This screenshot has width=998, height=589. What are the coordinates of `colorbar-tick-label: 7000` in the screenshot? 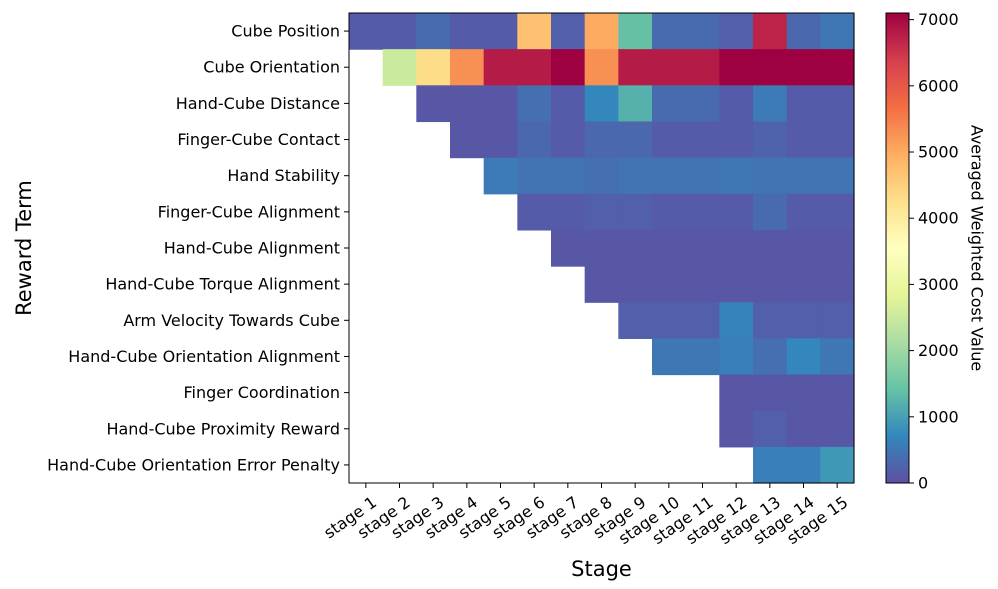 It's located at (938, 19).